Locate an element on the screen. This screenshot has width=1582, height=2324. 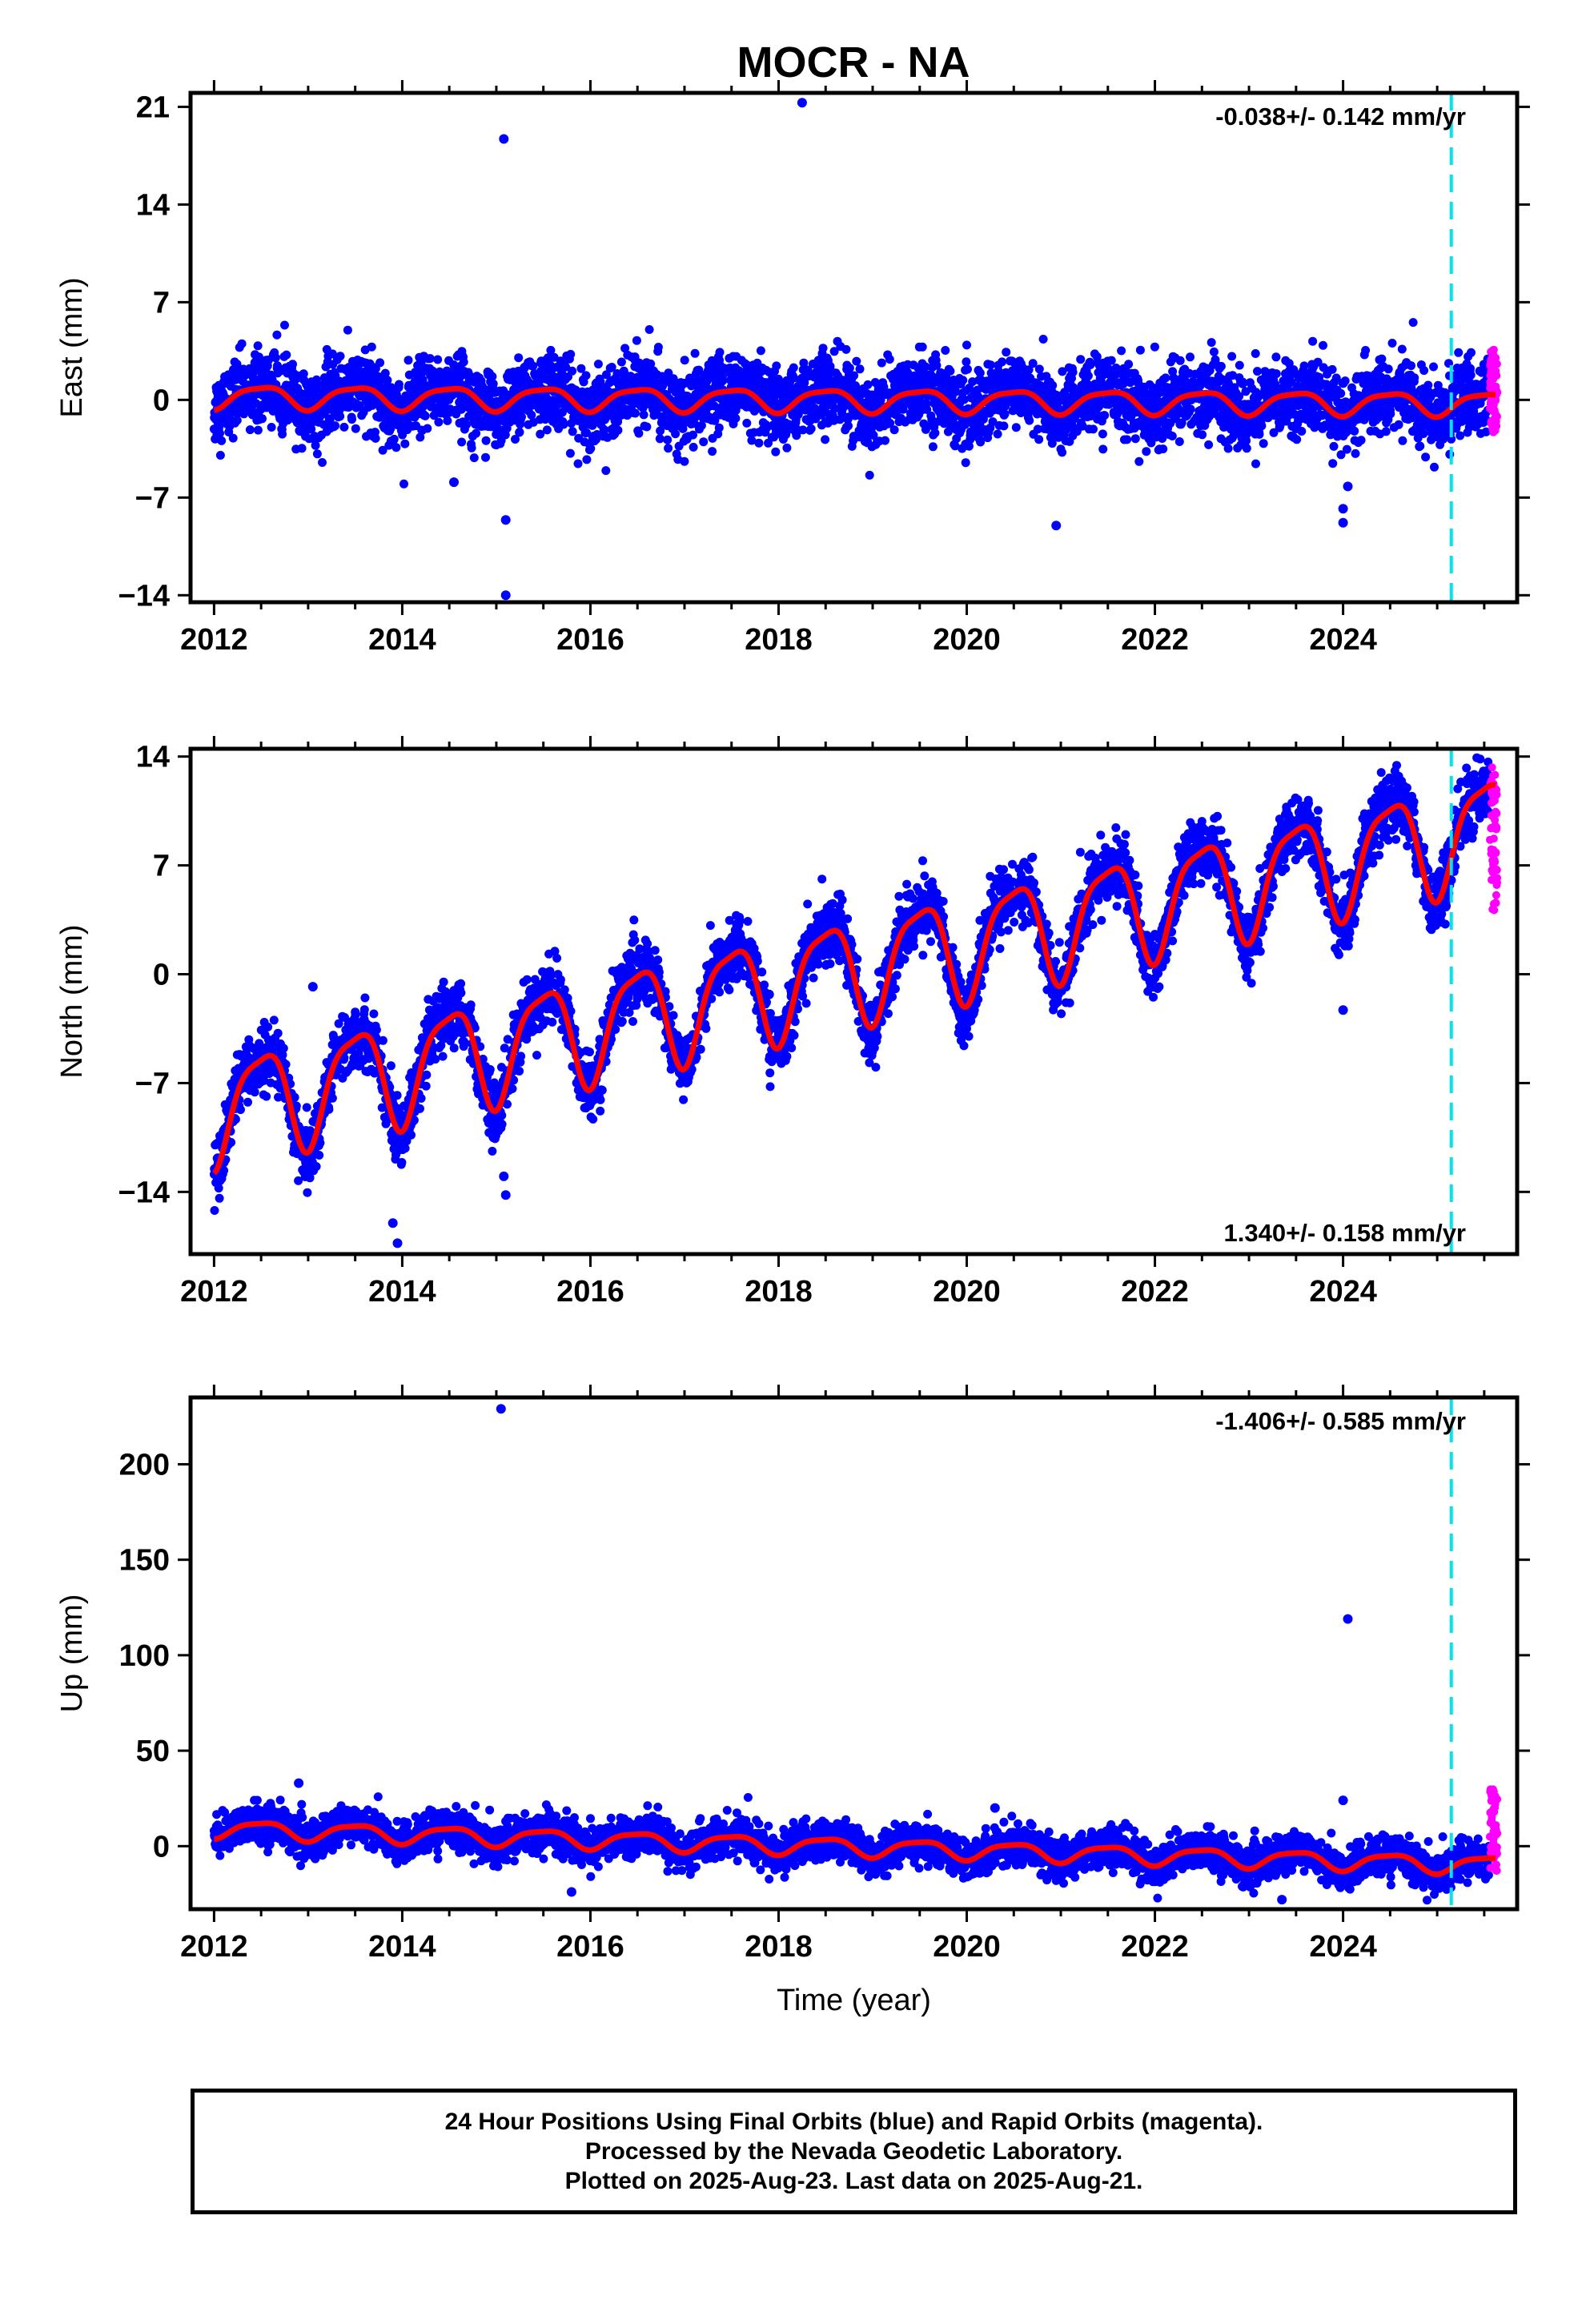
rapid-orbit-points is located at coordinates (1494, 390).